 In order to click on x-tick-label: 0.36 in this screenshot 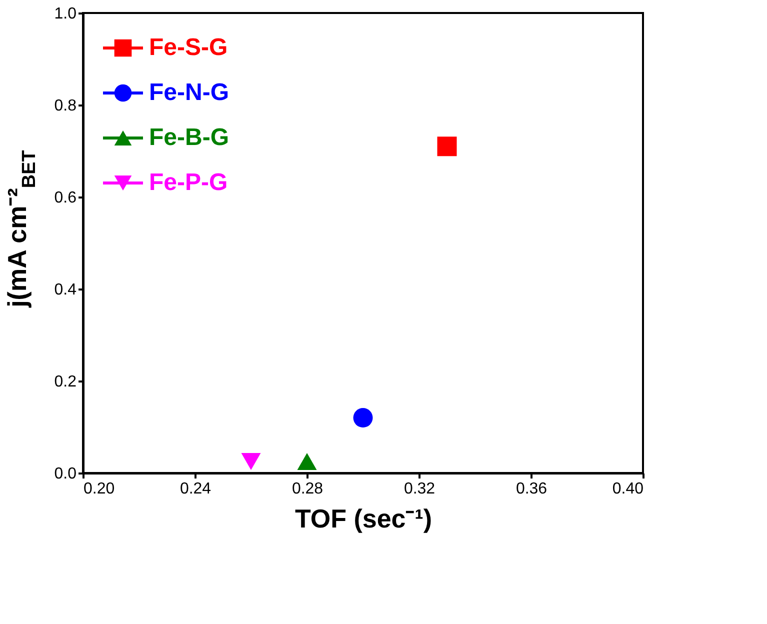, I will do `click(532, 489)`.